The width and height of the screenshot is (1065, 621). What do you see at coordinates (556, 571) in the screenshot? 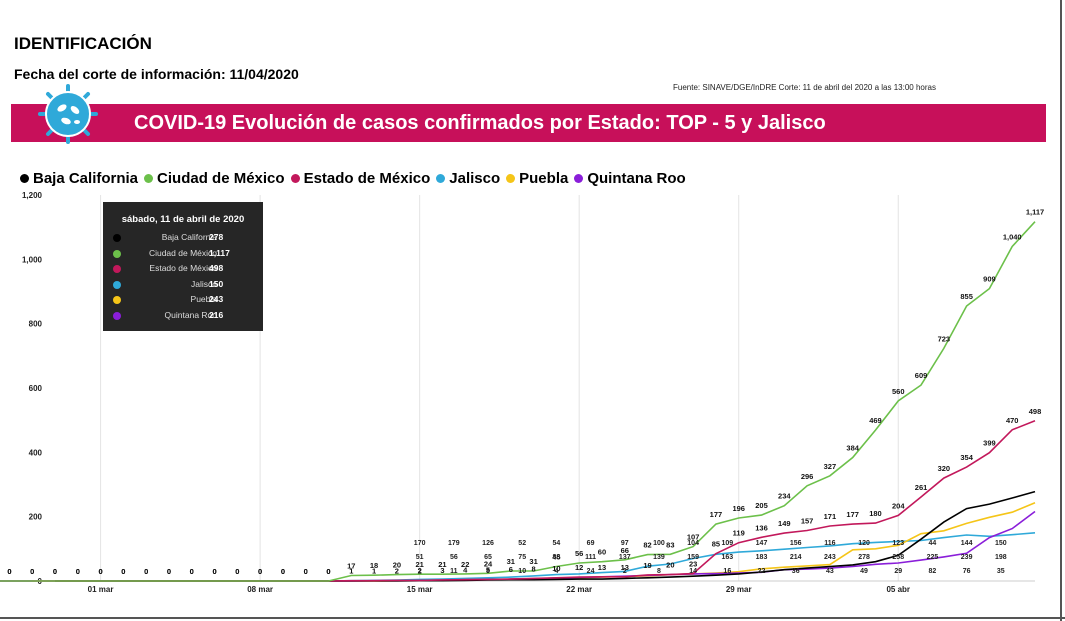
I see `extra-data-label: 4` at bounding box center [556, 571].